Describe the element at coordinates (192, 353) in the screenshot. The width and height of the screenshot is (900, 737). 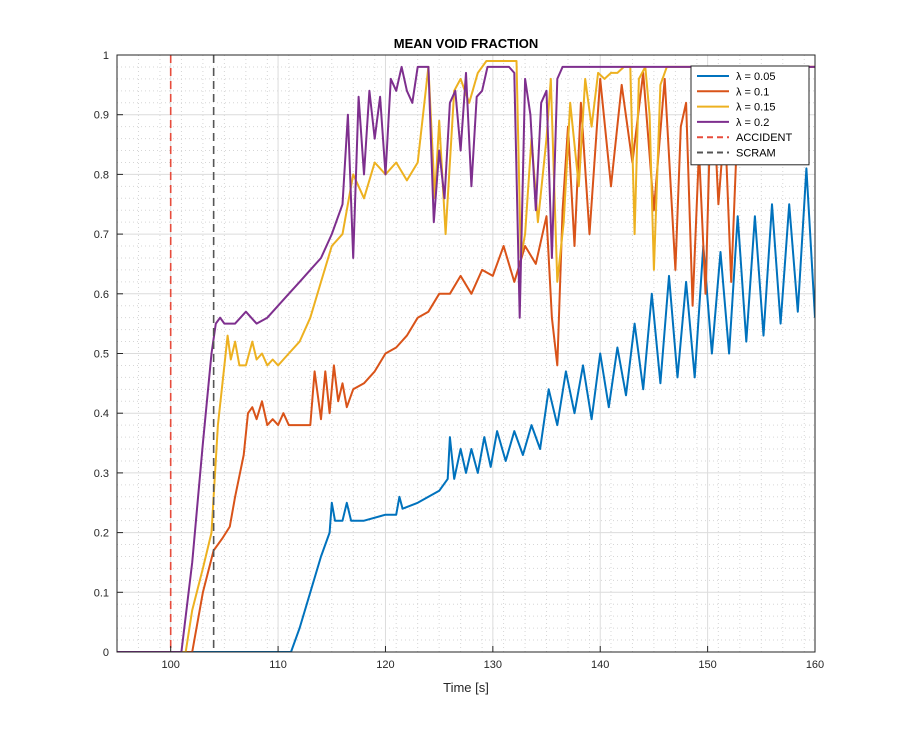
I see `vline-layer` at that location.